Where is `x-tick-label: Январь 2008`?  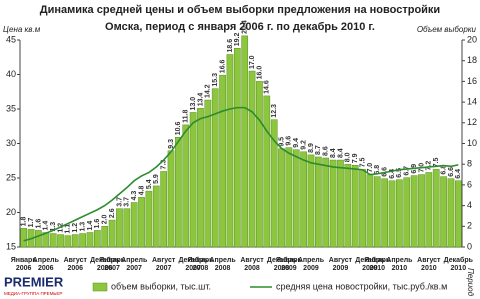
x-tick-label: Январь 2008 is located at coordinates (200, 264).